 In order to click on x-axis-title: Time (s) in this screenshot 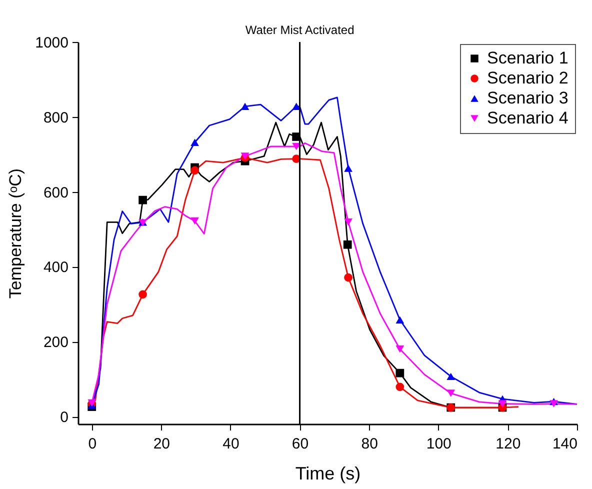, I will do `click(328, 474)`.